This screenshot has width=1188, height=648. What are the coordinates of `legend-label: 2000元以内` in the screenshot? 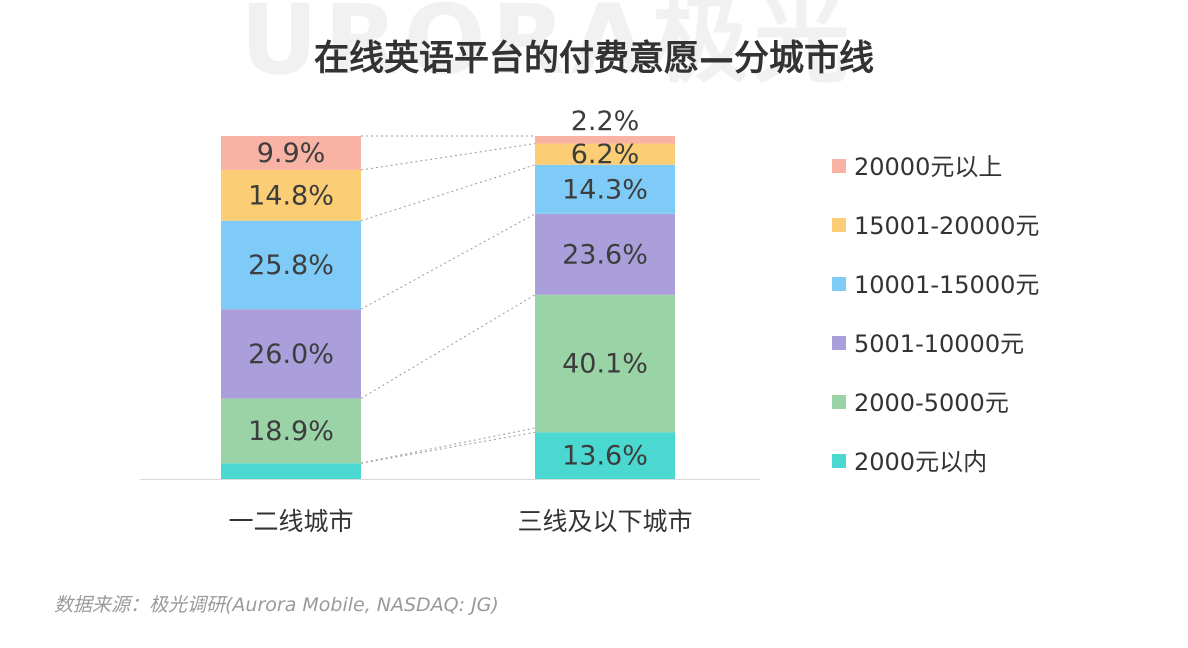 It's located at (920, 462).